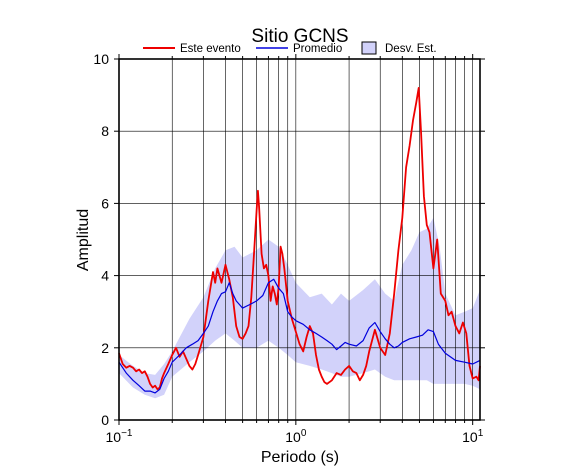 The image size is (586, 475). Describe the element at coordinates (105, 276) in the screenshot. I see `y-tick-label: 4` at that location.